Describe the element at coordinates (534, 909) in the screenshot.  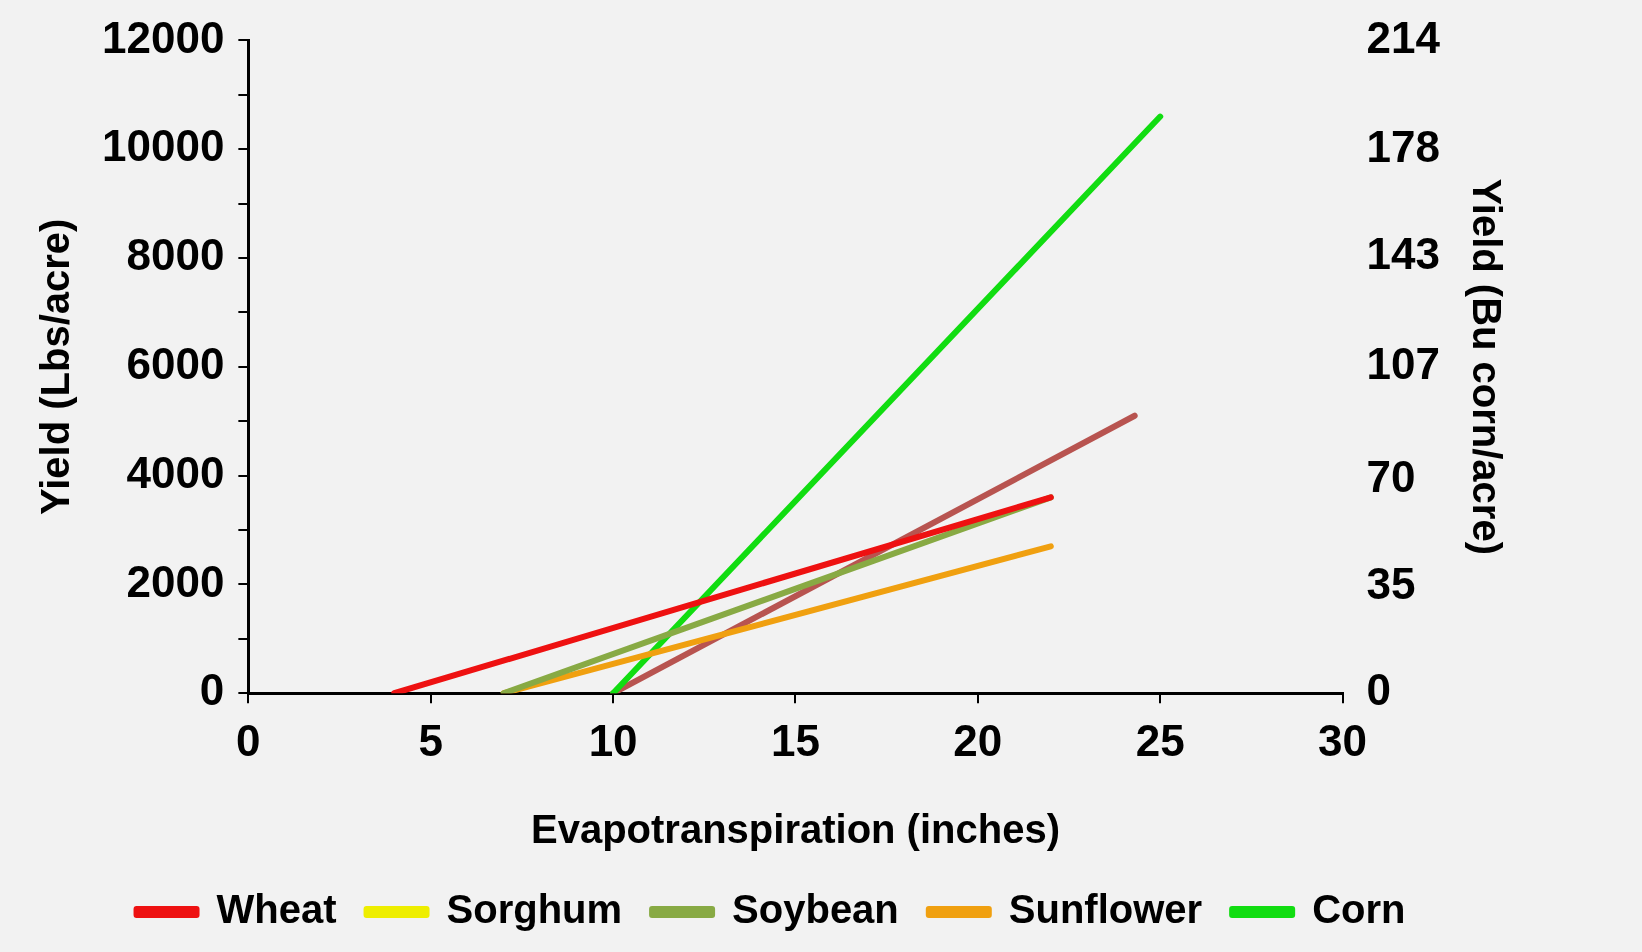
I see `legend-label: Sorghum` at that location.